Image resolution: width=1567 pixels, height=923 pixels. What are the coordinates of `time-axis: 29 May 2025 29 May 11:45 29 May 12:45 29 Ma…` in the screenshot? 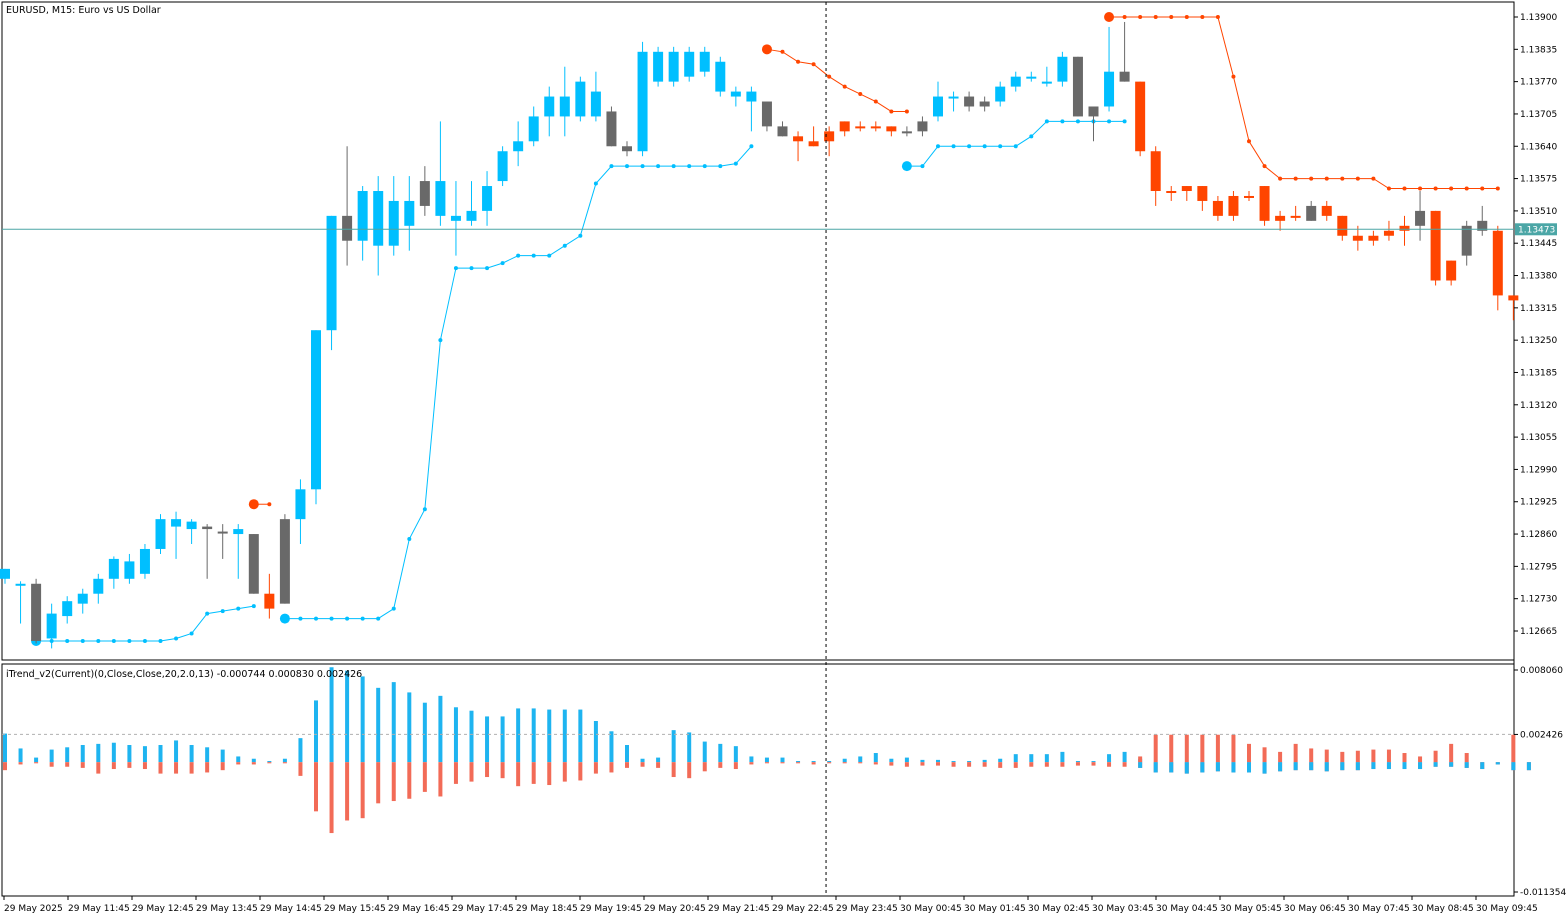 It's located at (770, 905).